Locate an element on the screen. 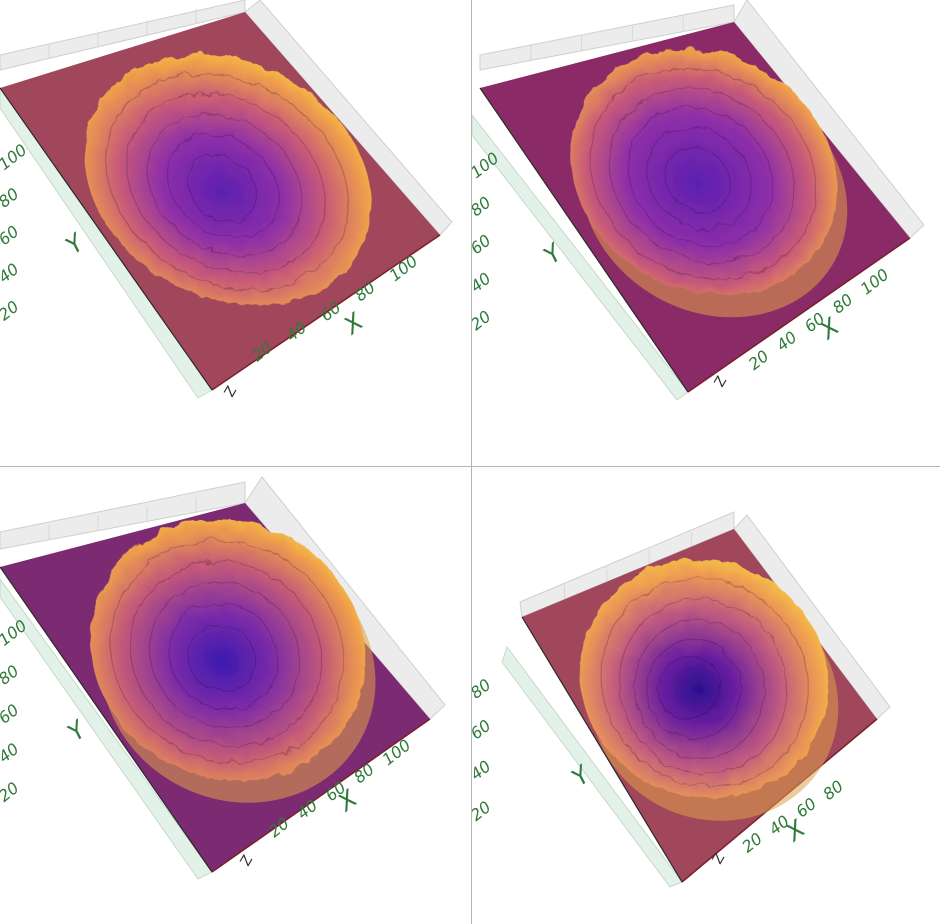 The image size is (940, 924). x-tick-label: 60 is located at coordinates (806, 808).